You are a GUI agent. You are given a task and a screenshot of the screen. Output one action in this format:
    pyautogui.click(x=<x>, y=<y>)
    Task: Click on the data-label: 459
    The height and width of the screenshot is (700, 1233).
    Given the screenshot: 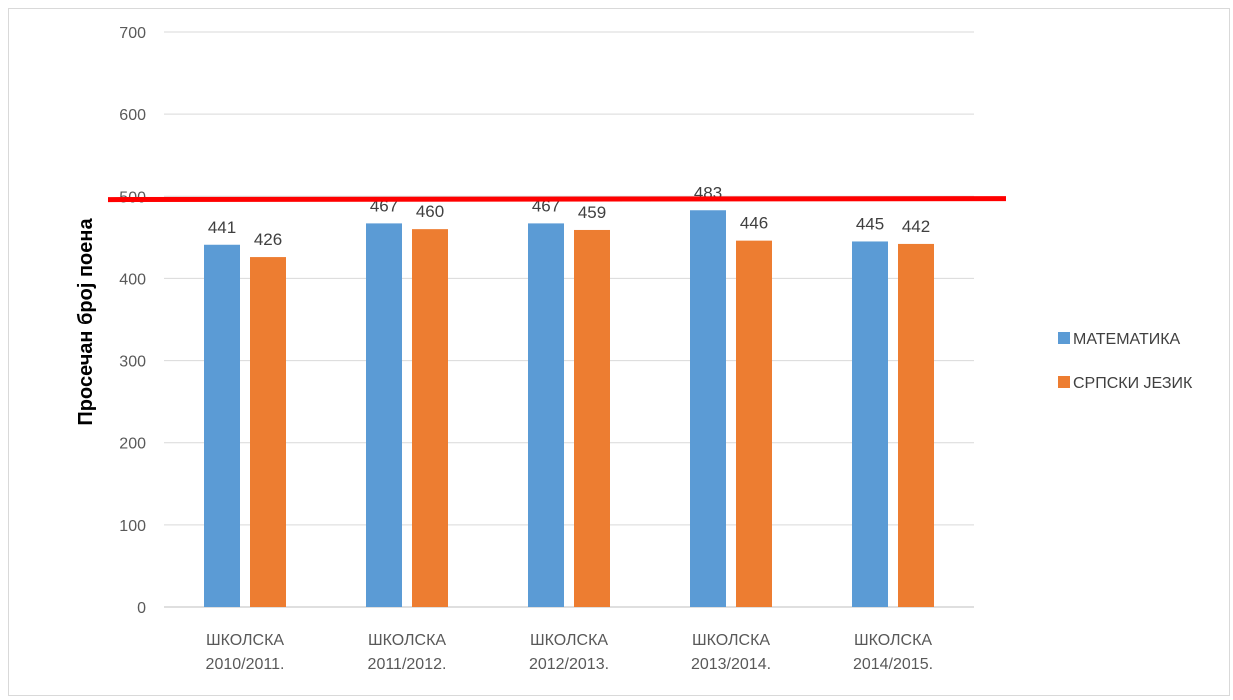 What is the action you would take?
    pyautogui.click(x=592, y=212)
    